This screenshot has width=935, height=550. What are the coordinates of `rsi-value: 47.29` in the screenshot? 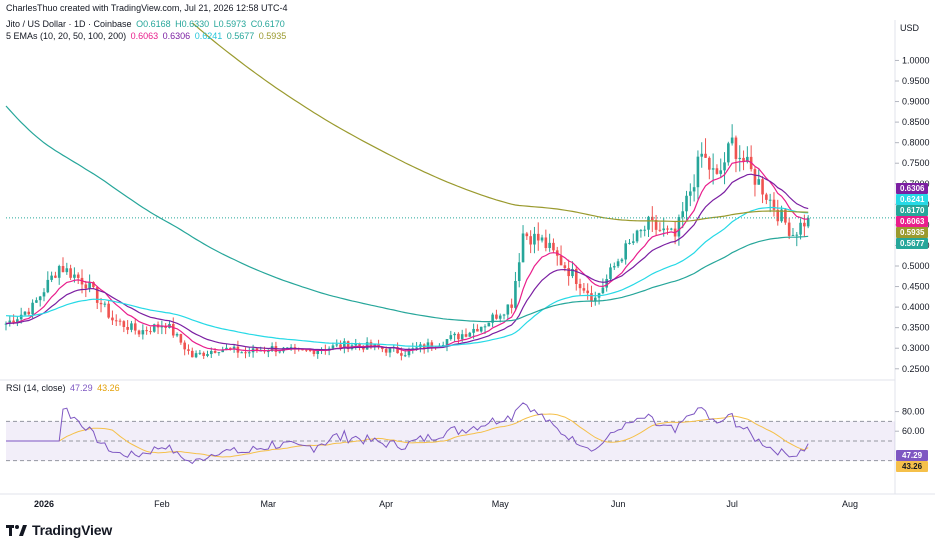 It's located at (81, 388).